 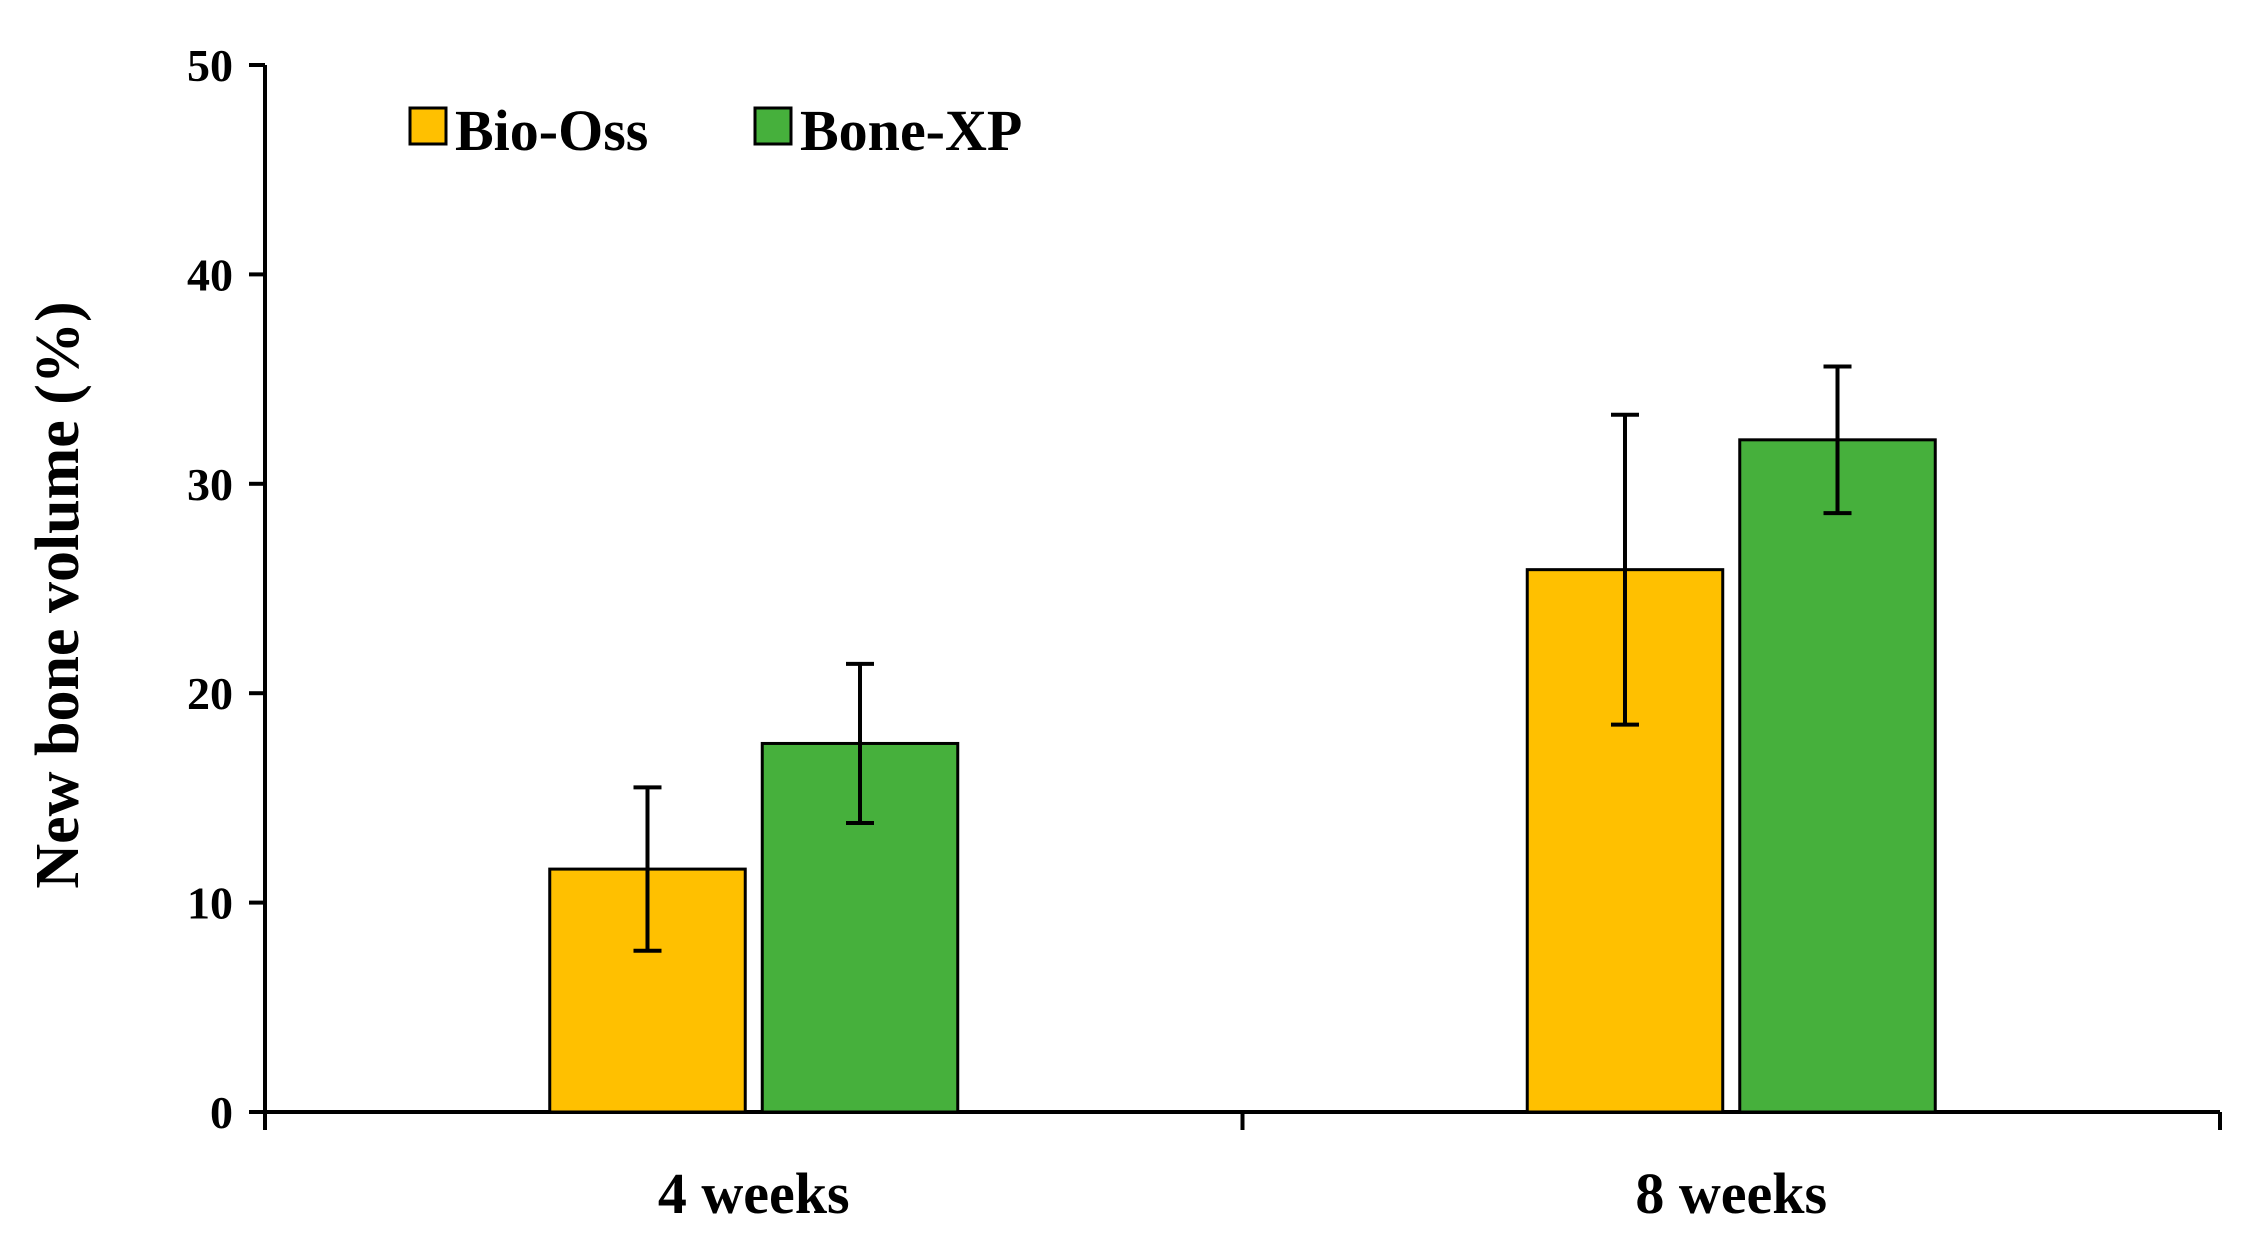 I want to click on y-tick-label: 10, so click(x=210, y=903).